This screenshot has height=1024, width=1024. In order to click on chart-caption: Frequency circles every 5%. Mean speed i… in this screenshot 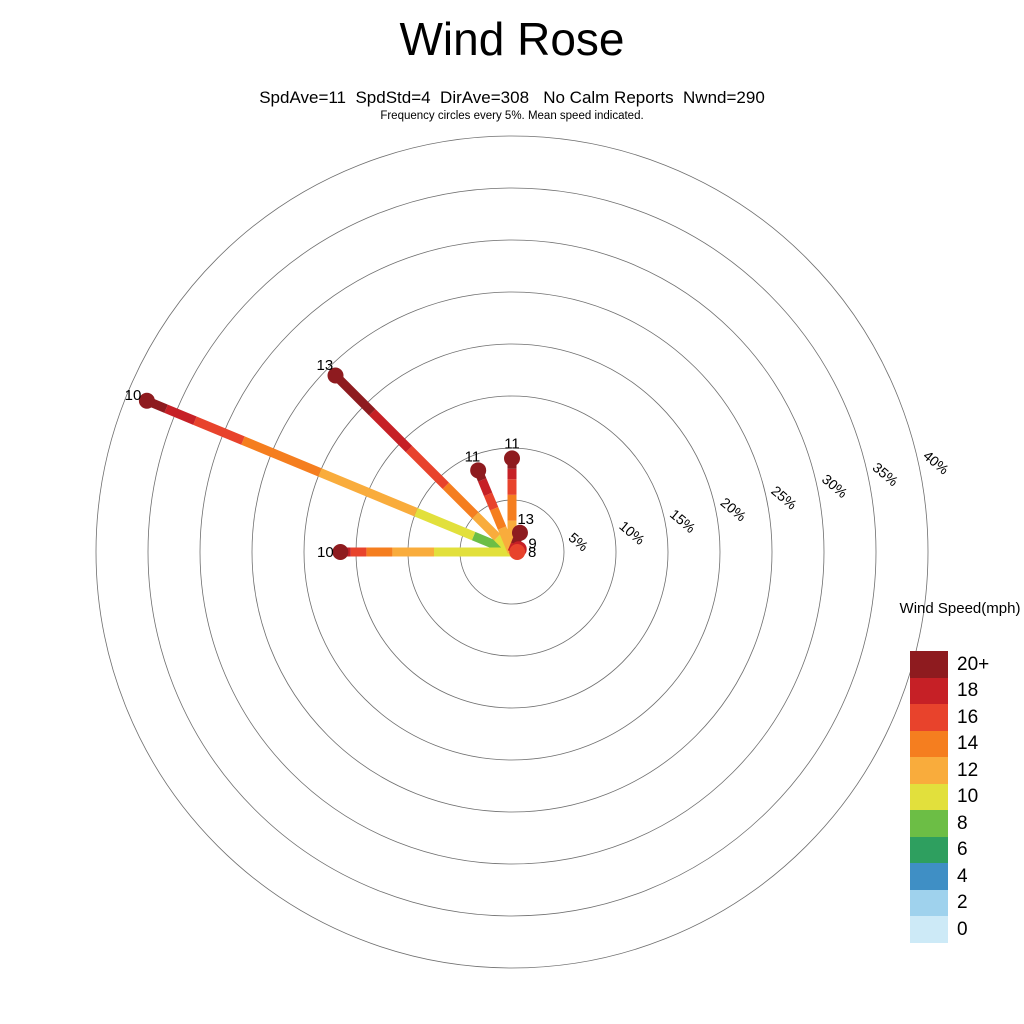, I will do `click(512, 116)`.